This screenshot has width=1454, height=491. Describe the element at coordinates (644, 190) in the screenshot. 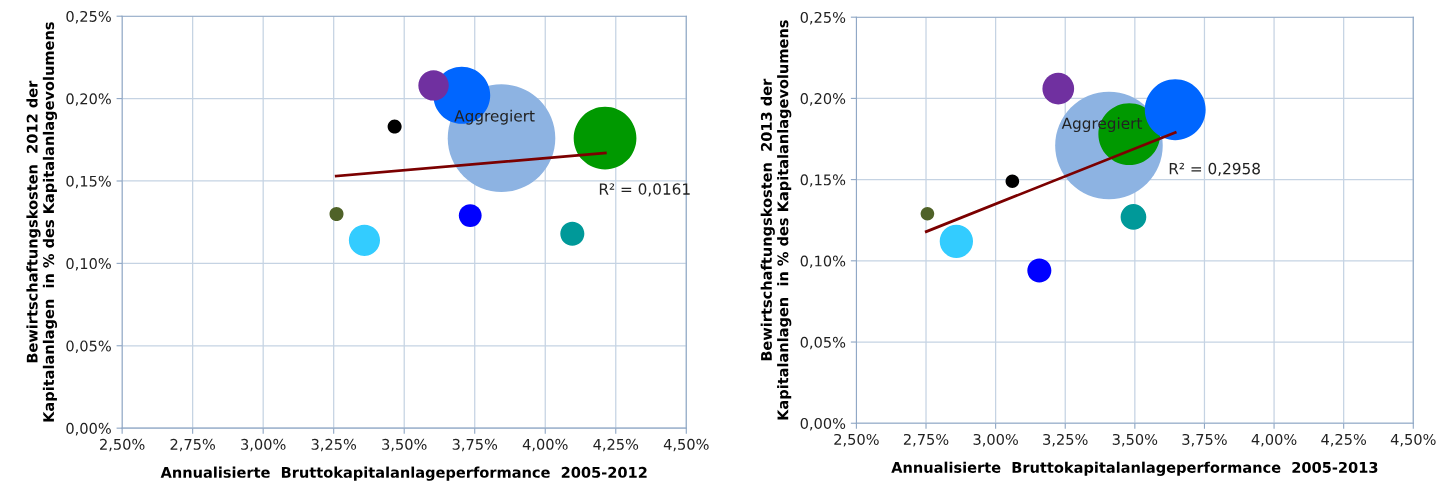

I see `annotation: R² = 0,0161` at that location.